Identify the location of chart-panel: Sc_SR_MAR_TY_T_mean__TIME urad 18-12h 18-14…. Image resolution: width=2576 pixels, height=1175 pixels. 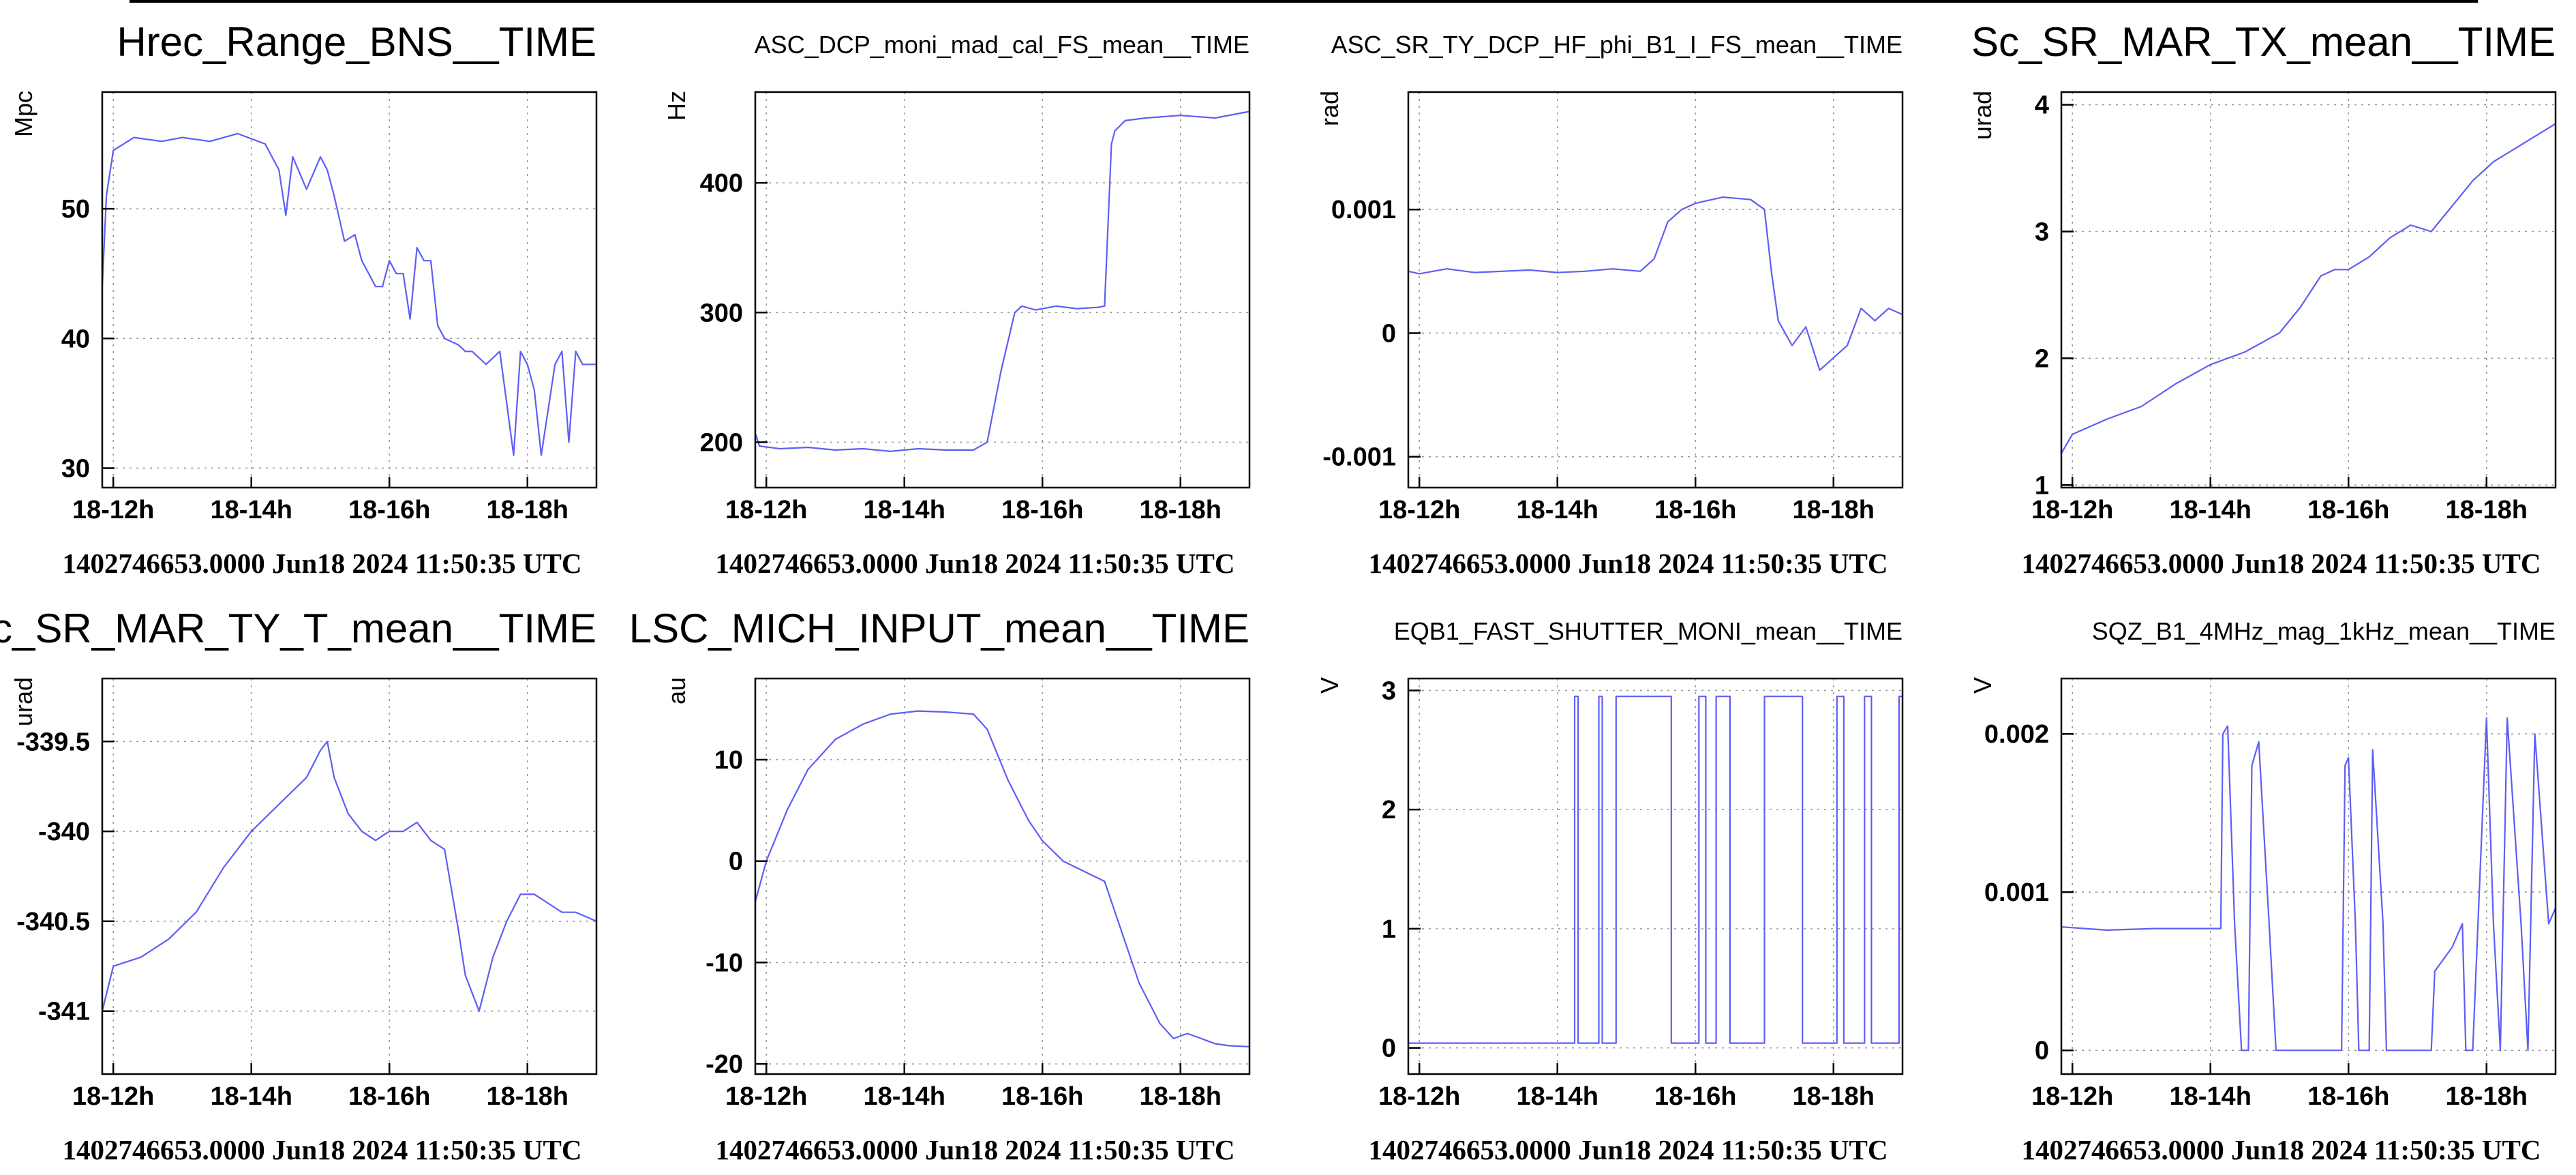
(322, 879).